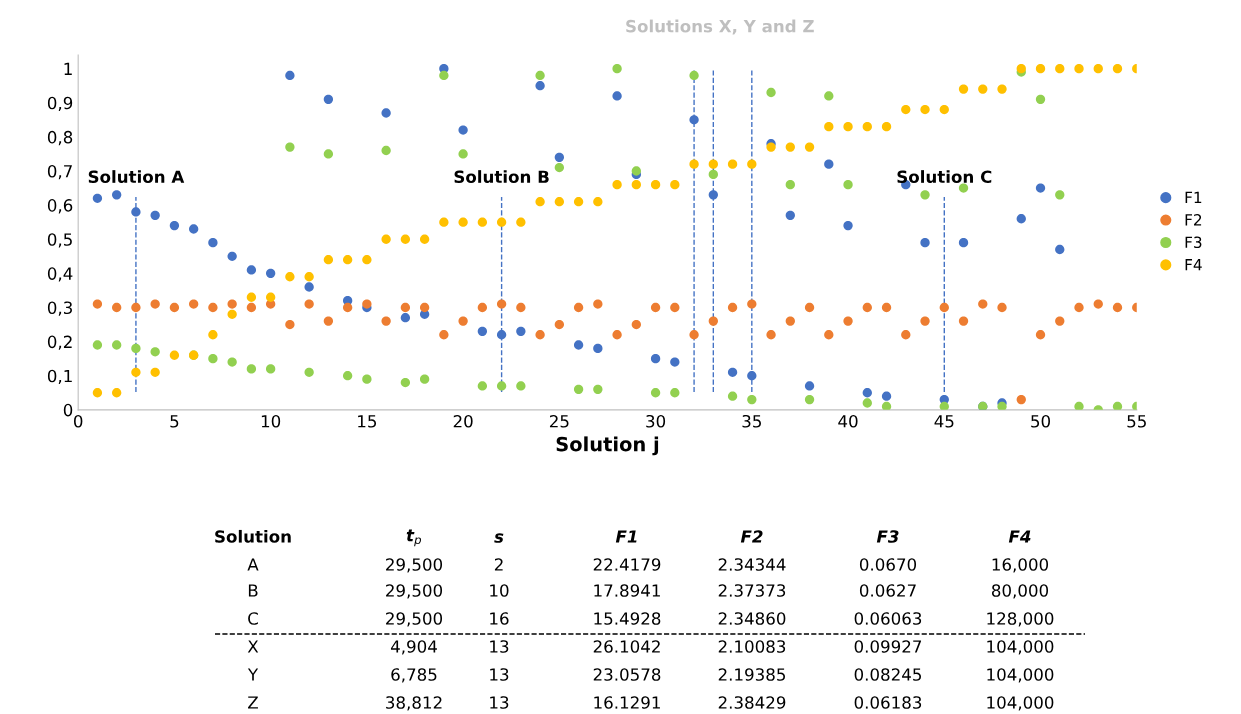  What do you see at coordinates (627, 674) in the screenshot?
I see `text: 23.0578` at bounding box center [627, 674].